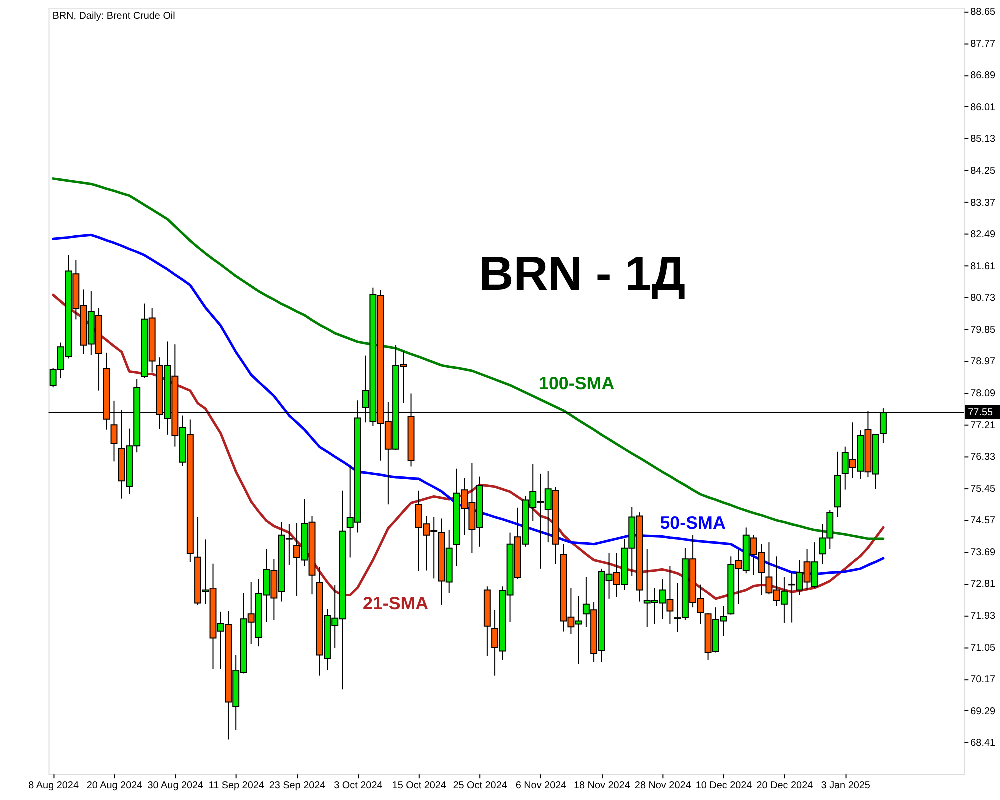 The width and height of the screenshot is (1000, 800). I want to click on y-tick-label: 84.25, so click(983, 171).